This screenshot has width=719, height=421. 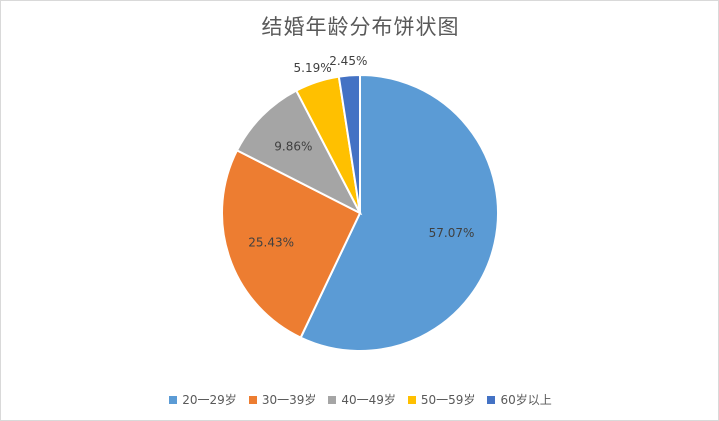 What do you see at coordinates (293, 146) in the screenshot?
I see `pie-data-label: 9.86%` at bounding box center [293, 146].